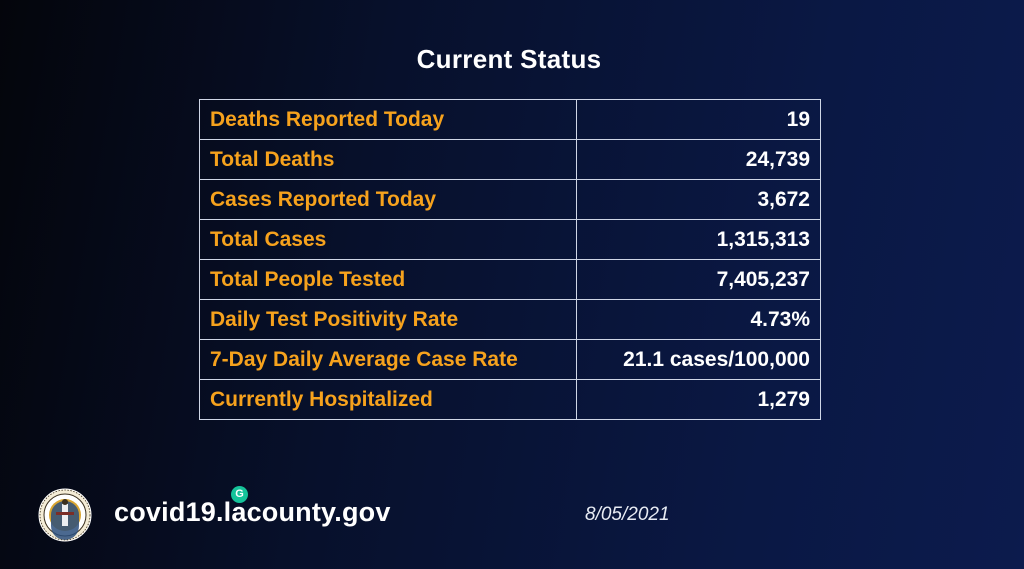  I want to click on row-value: 24,739, so click(698, 159).